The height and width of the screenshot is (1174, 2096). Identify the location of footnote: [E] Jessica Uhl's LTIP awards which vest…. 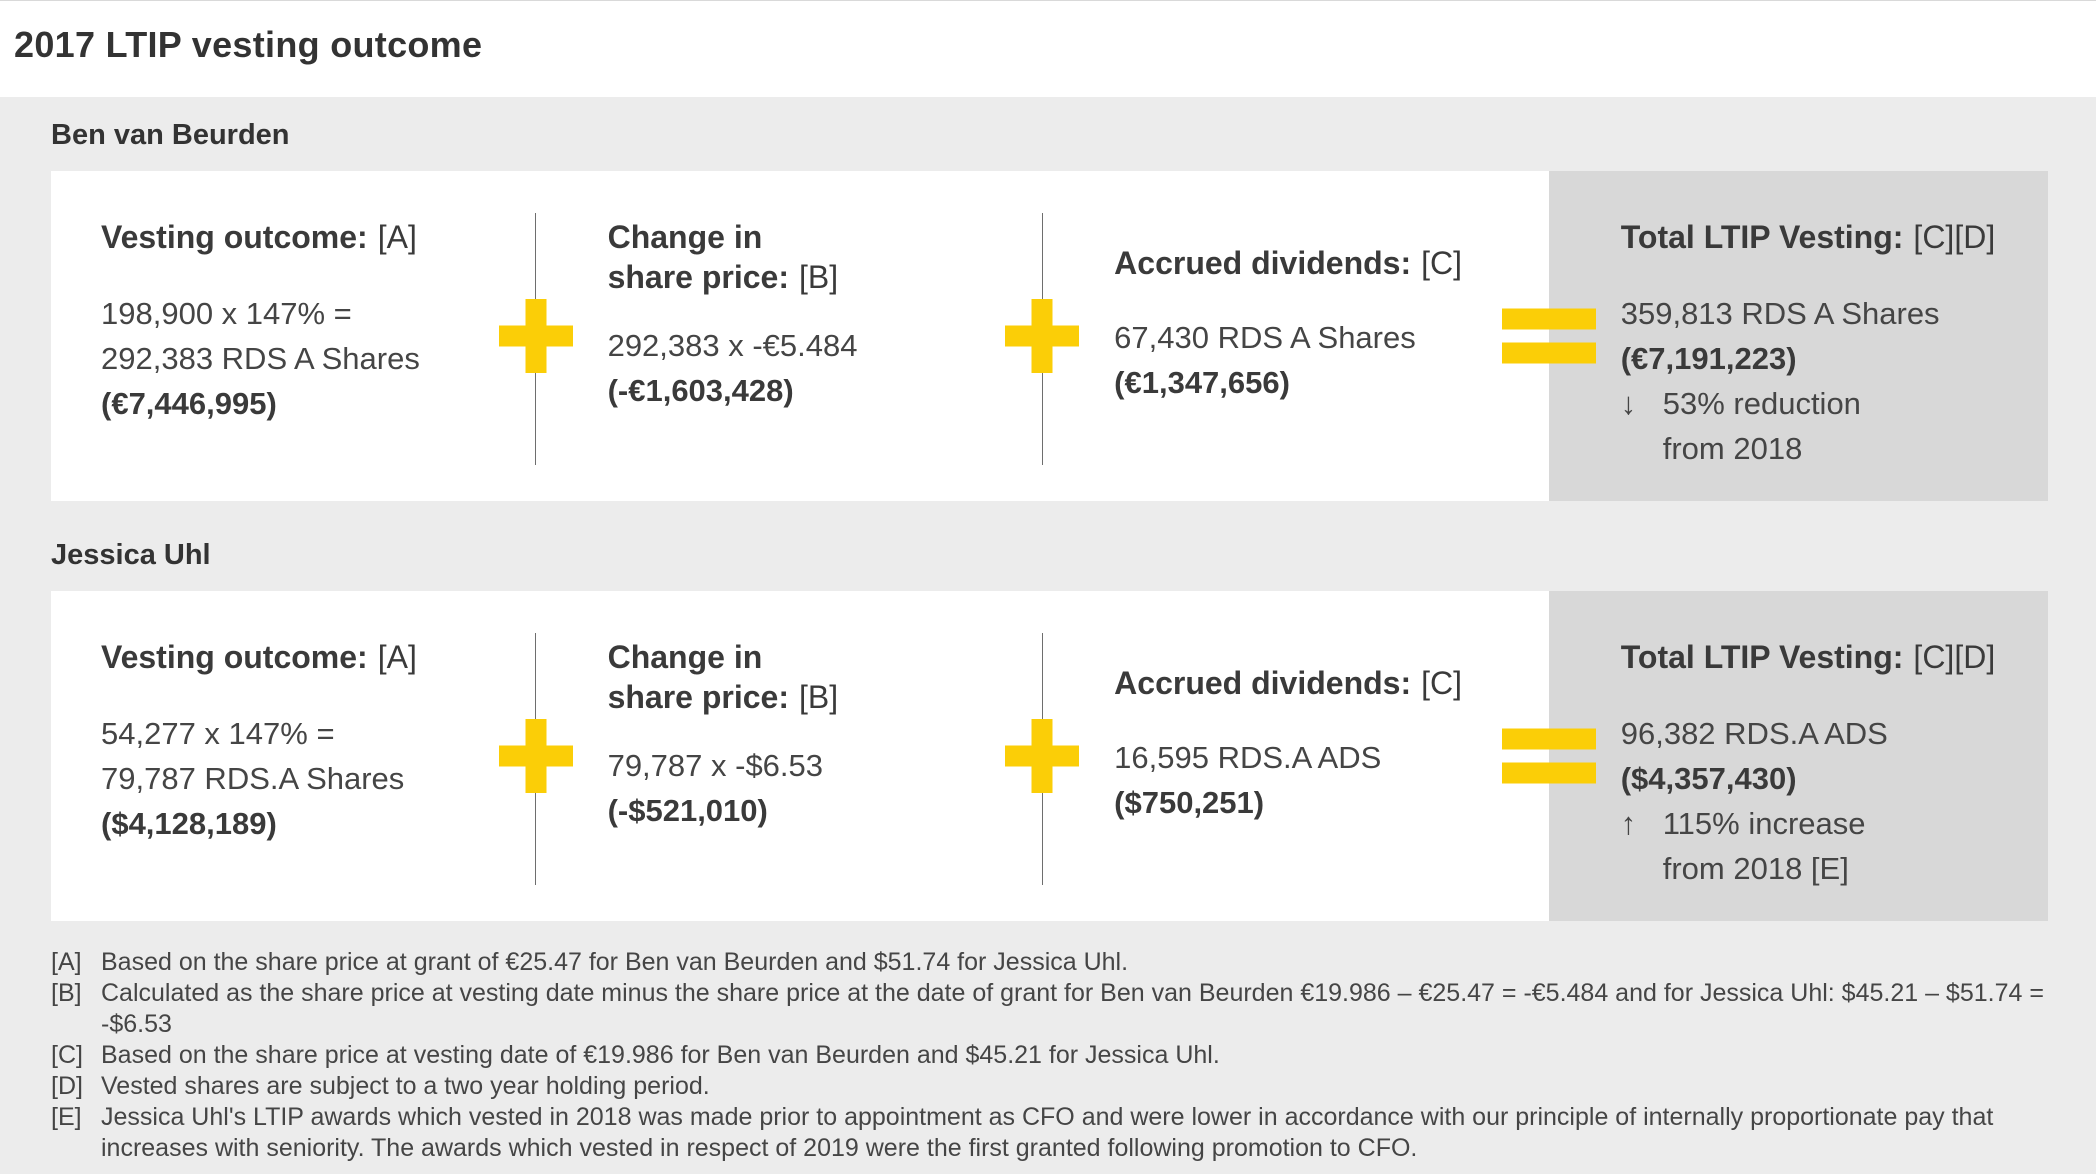
(1049, 1133).